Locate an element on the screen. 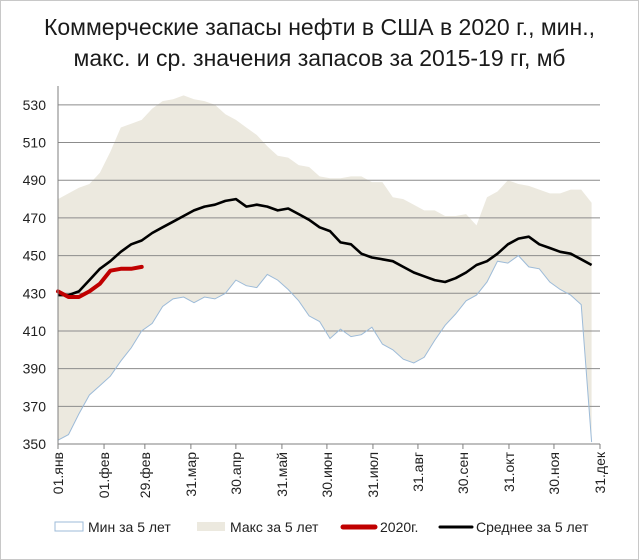 This screenshot has width=639, height=560. legend-average-label: Среднее за 5 лет is located at coordinates (532, 527).